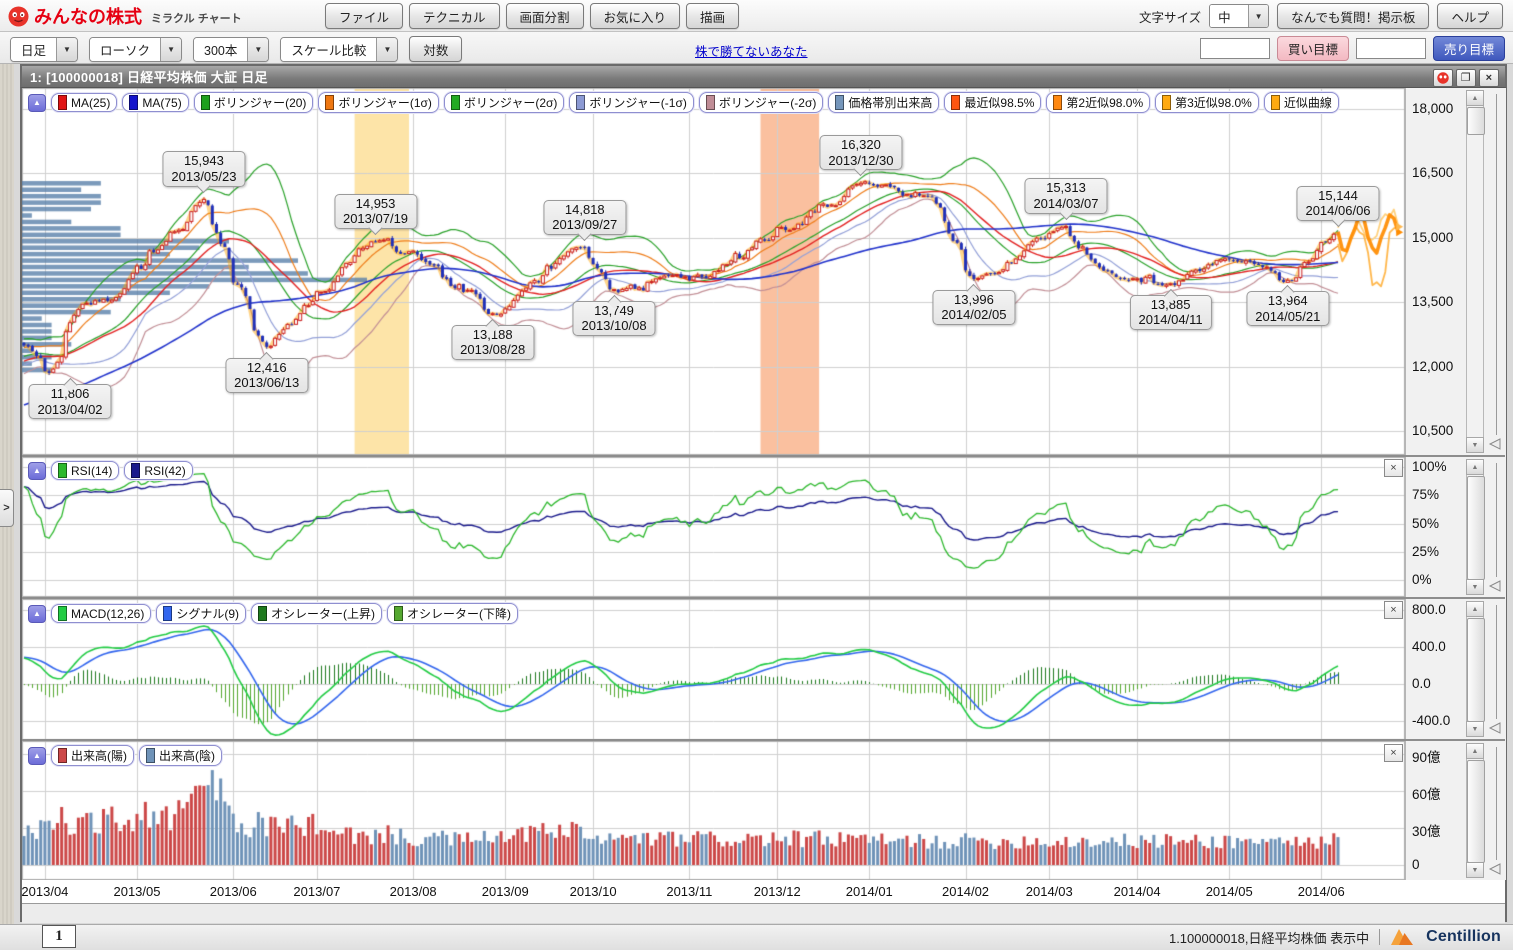 The height and width of the screenshot is (950, 1513). Describe the element at coordinates (1207, 102) in the screenshot. I see `main-indicator-toggle: 第3近似98.0%` at that location.